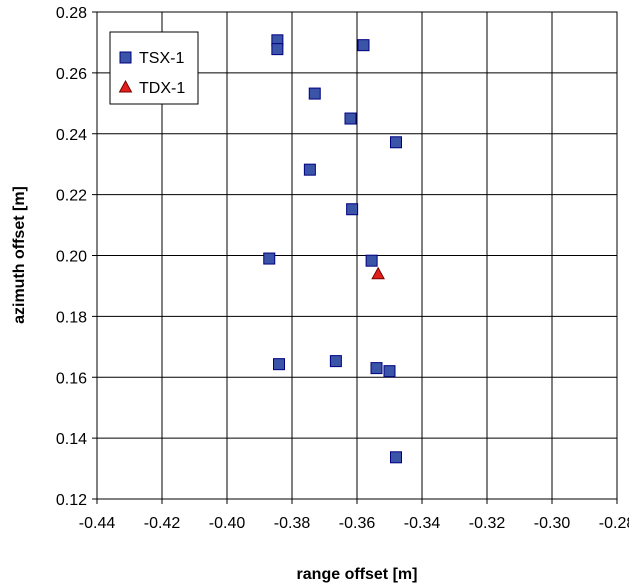 The width and height of the screenshot is (629, 586). I want to click on y-axis-label: azimuth offset [m], so click(19, 255).